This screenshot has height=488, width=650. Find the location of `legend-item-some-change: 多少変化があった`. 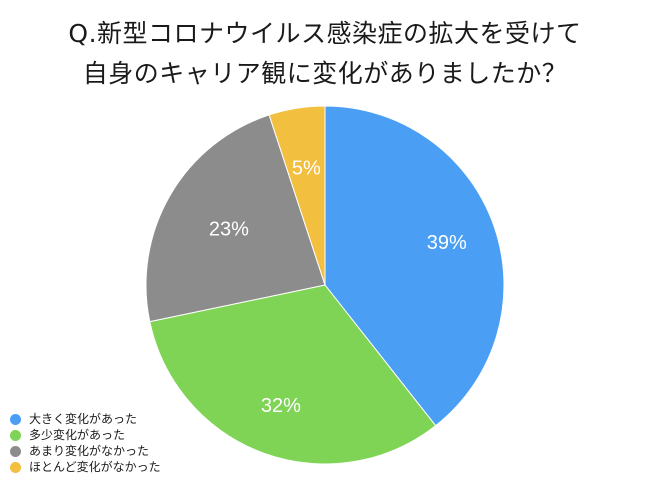

legend-item-some-change: 多少変化があった is located at coordinates (85, 435).